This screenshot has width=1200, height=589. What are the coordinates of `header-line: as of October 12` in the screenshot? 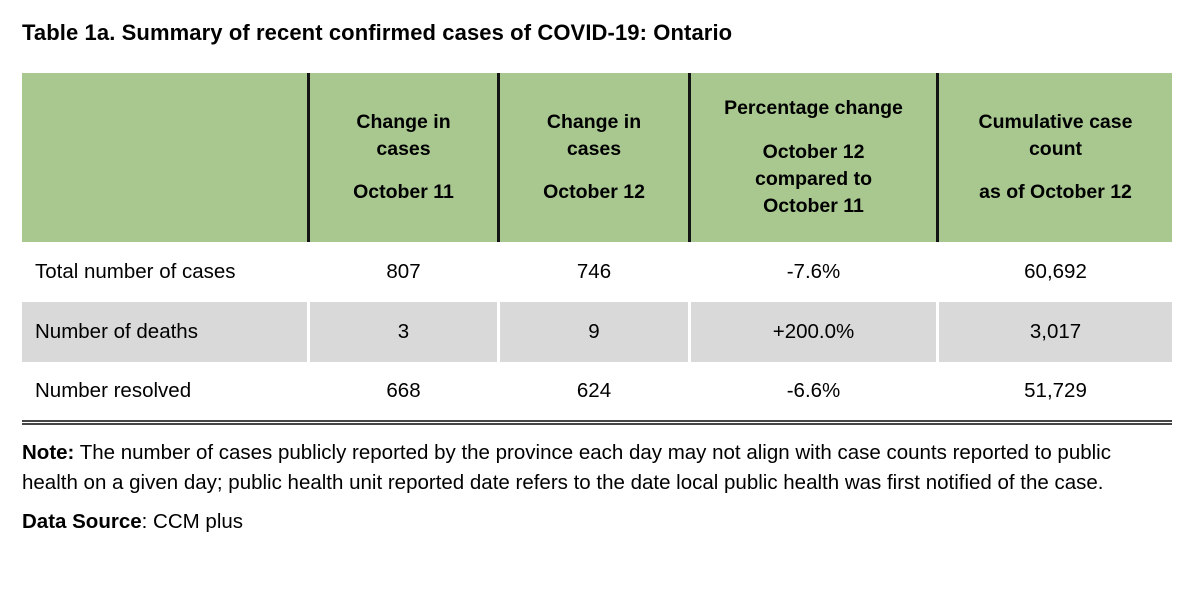 It's located at (1055, 192).